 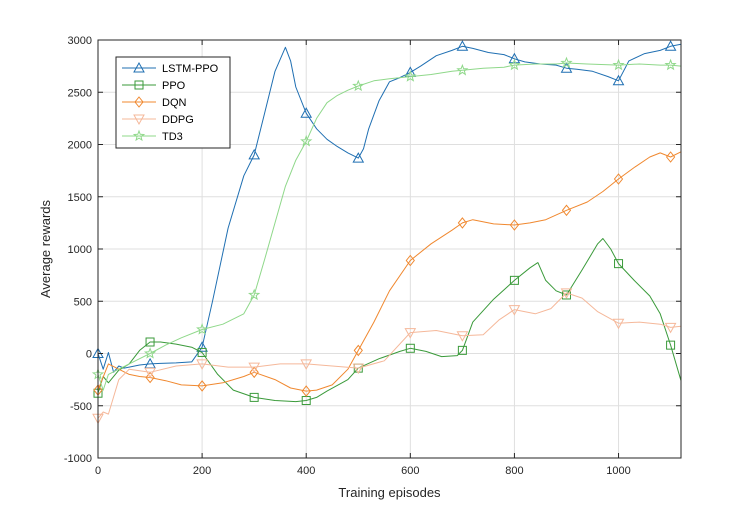 I want to click on y-tick-label: 0, so click(x=89, y=355).